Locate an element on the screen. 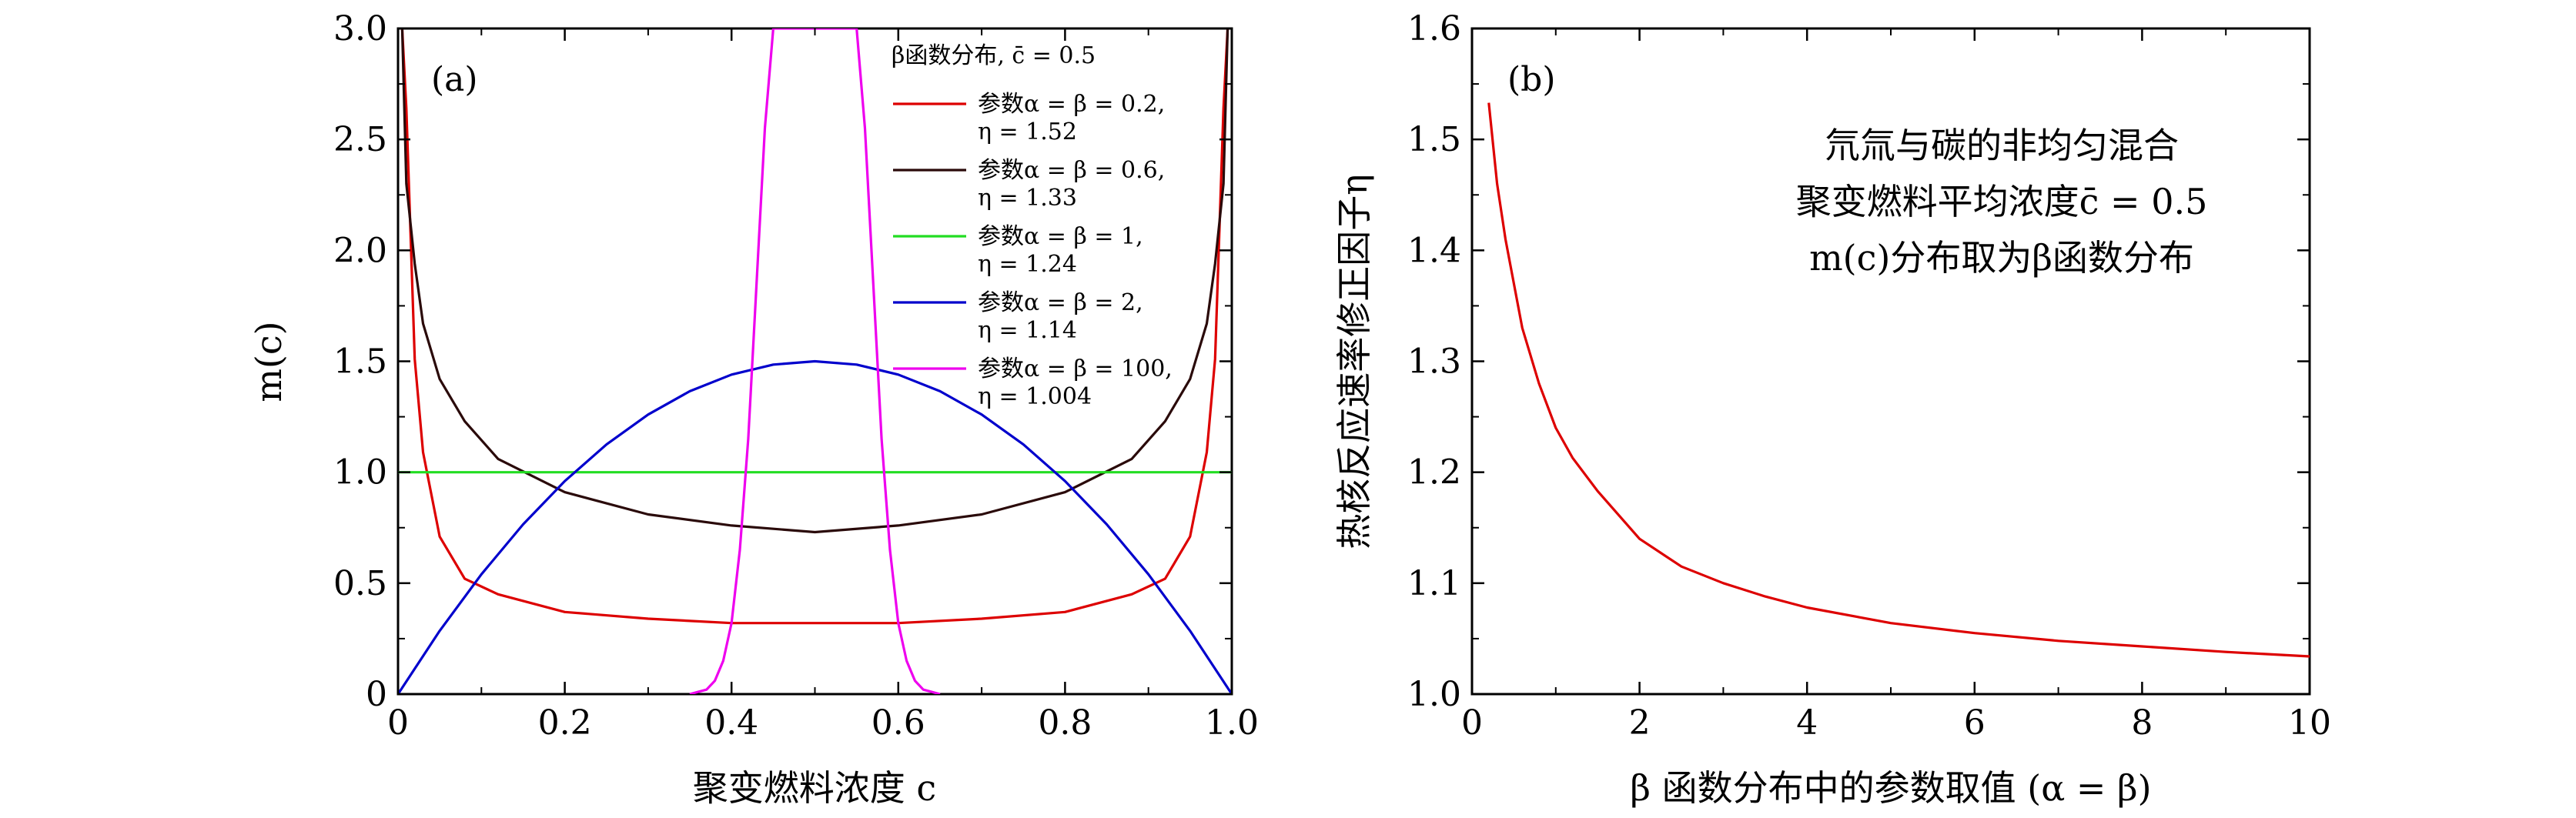 The image size is (2576, 818). panel-b-y-tick-label: 1.4 is located at coordinates (1434, 250).